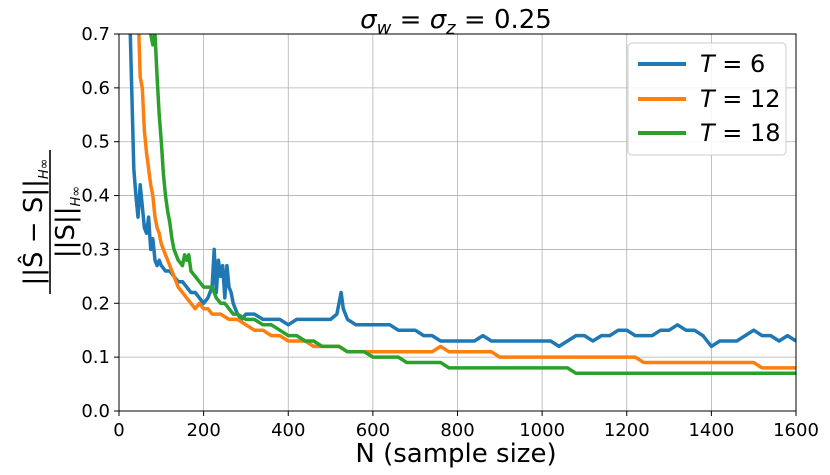 The width and height of the screenshot is (830, 475). Describe the element at coordinates (95, 142) in the screenshot. I see `y-tick-label: 0.5` at that location.